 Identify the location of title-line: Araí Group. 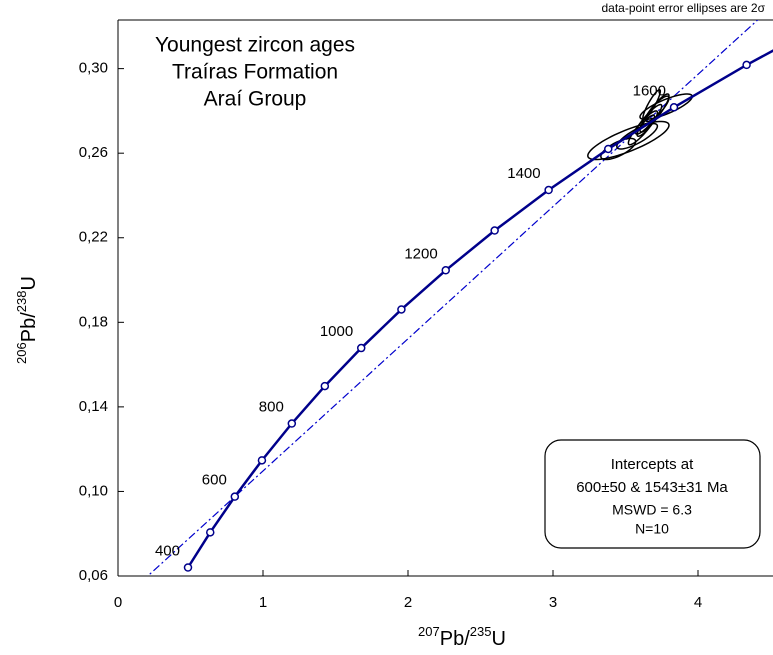
(255, 99).